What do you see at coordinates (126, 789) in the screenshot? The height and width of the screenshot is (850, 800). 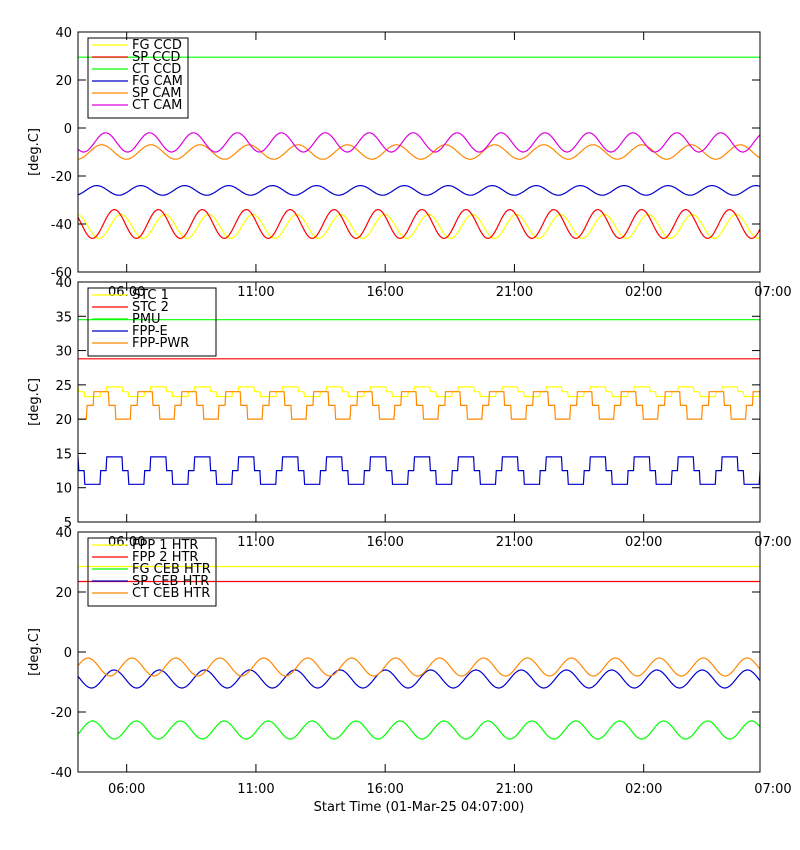 I see `x-tick-label-bottom: 06:00` at bounding box center [126, 789].